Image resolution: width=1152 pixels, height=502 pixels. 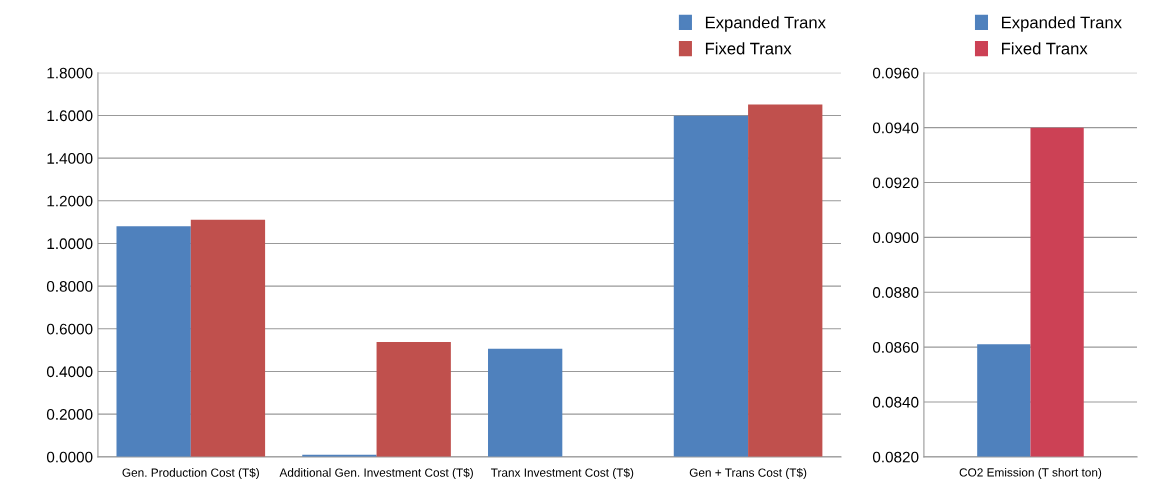 I want to click on y-tick-label: 0.6000, so click(x=69, y=329).